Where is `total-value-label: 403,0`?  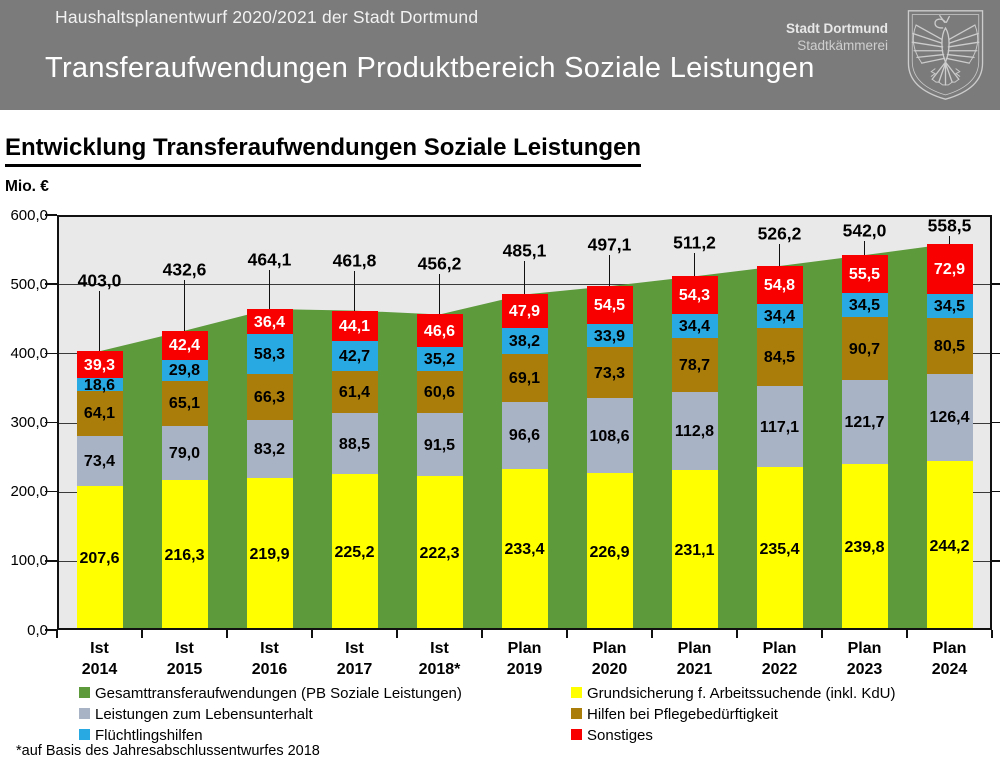 total-value-label: 403,0 is located at coordinates (99, 280).